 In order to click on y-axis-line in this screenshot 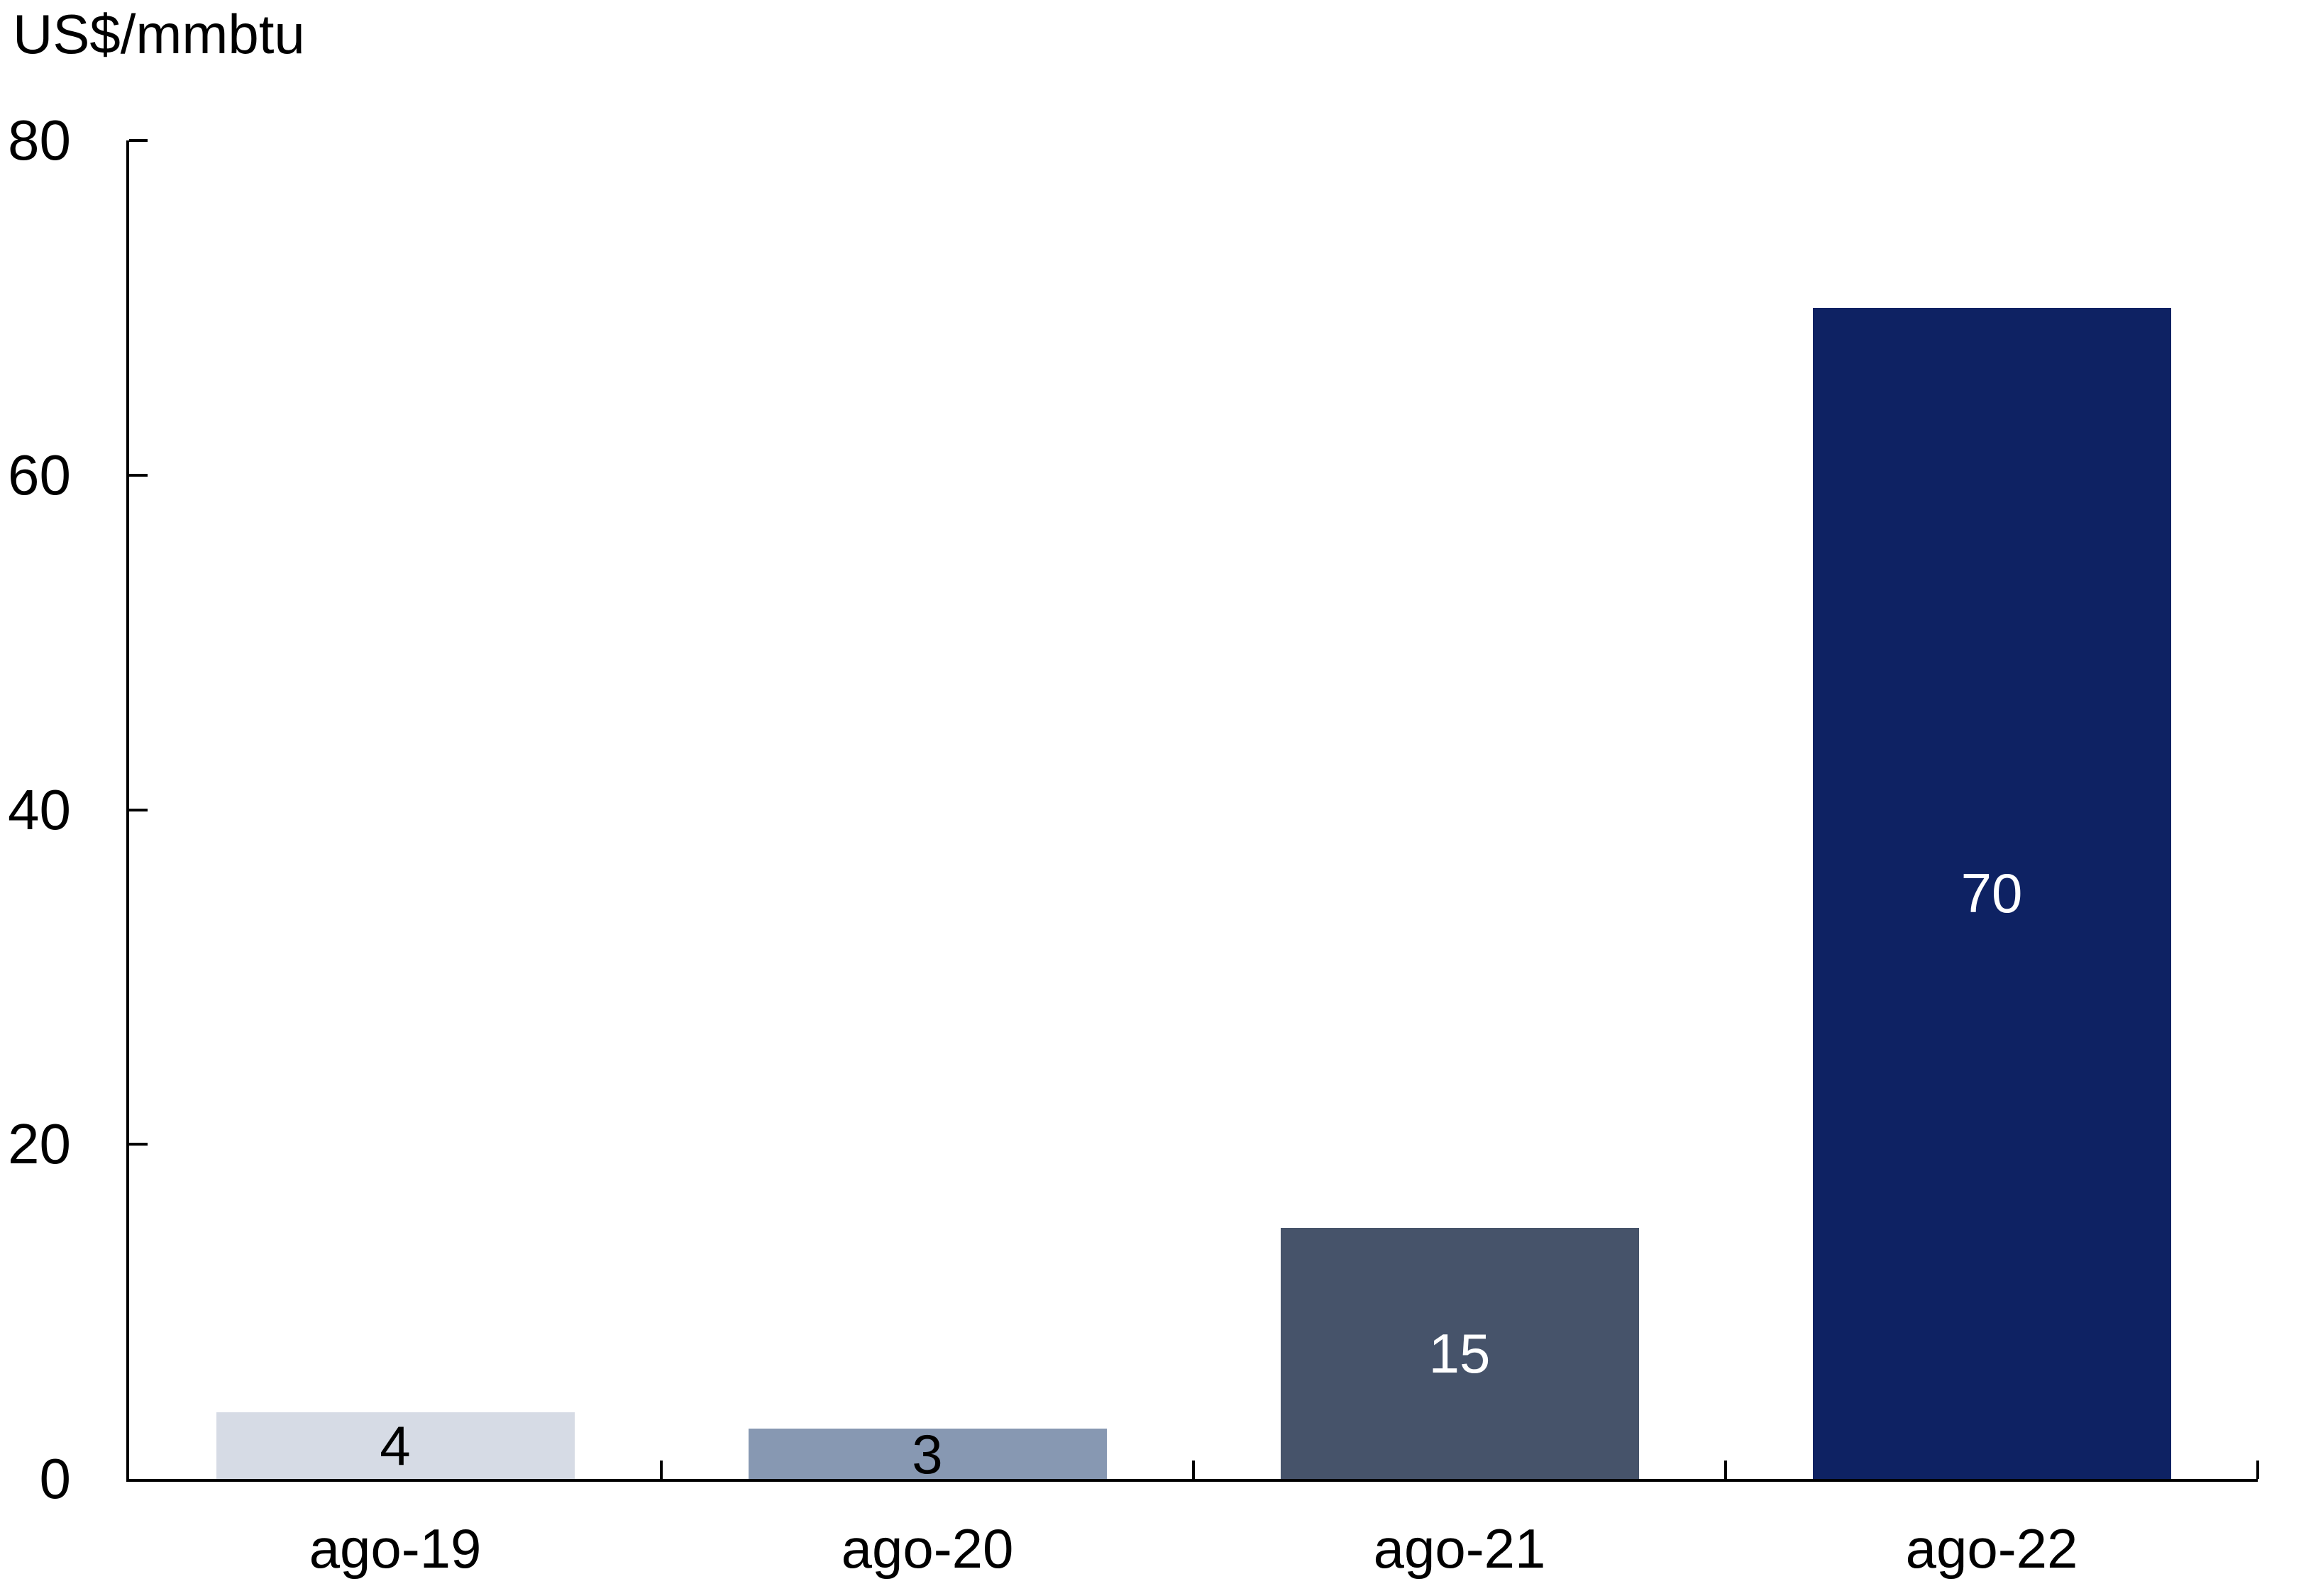, I will do `click(128, 811)`.